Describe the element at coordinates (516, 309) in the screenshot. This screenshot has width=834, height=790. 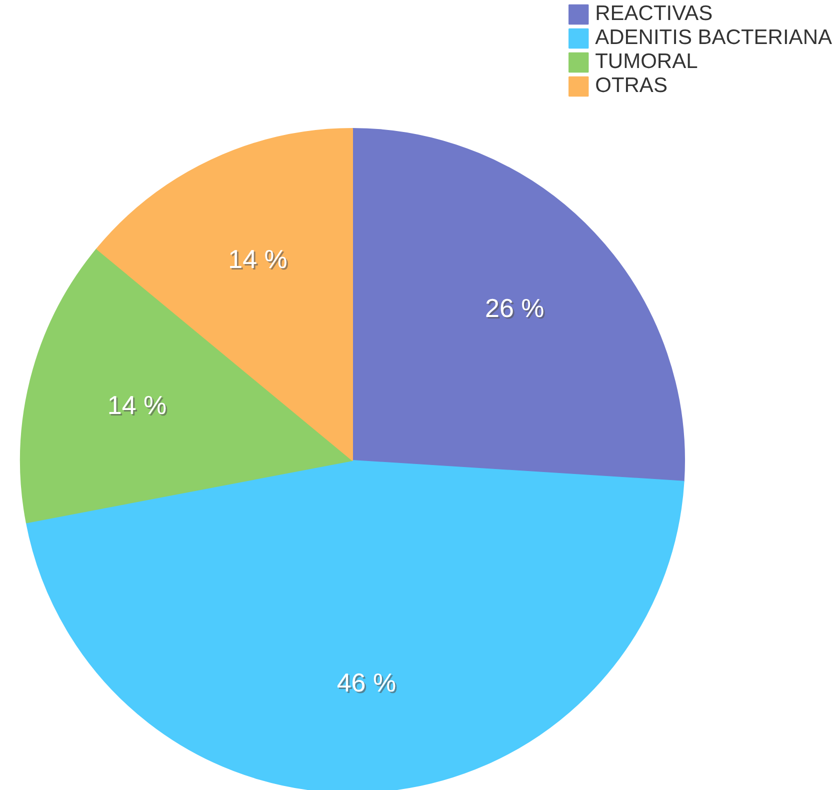
I see `data-label: 26 %` at that location.